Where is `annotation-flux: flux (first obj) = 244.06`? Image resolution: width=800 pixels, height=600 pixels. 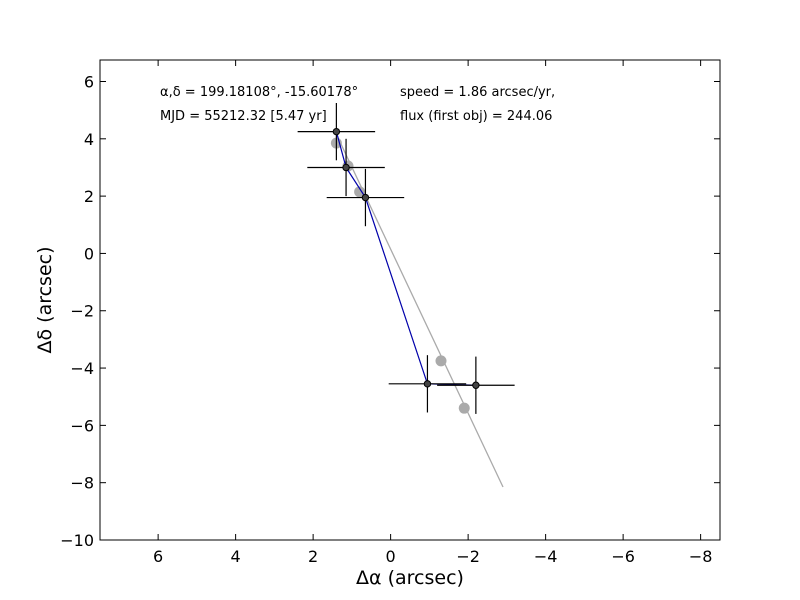 annotation-flux: flux (first obj) = 244.06 is located at coordinates (476, 116).